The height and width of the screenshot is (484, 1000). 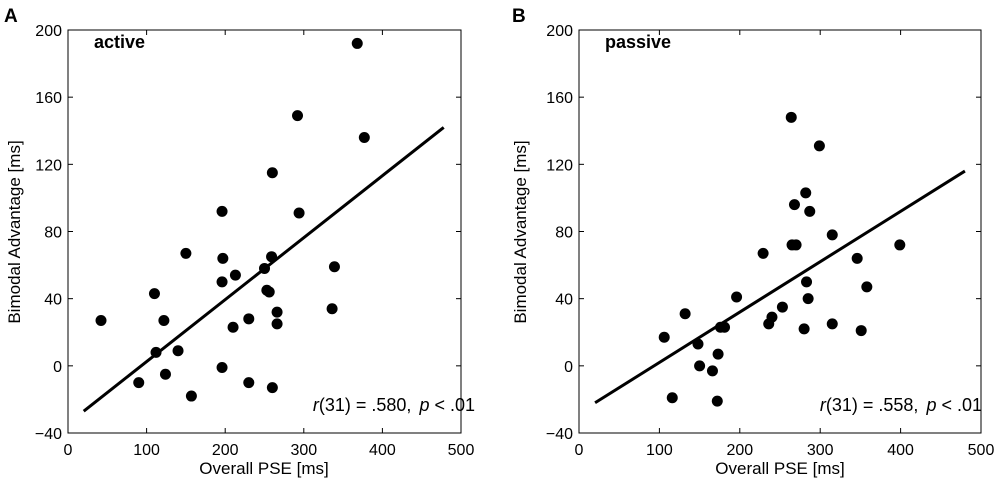 What do you see at coordinates (930, 405) in the screenshot?
I see `p-symbol-b: p` at bounding box center [930, 405].